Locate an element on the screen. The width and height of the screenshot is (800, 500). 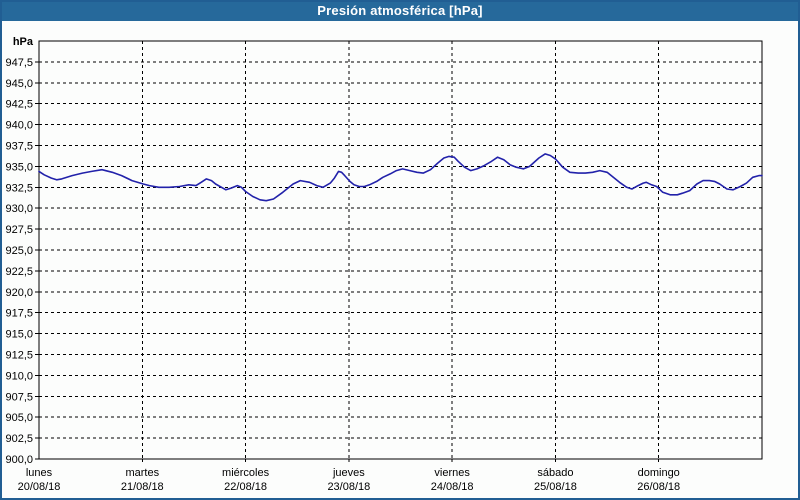
x-date-label: 20/08/18 is located at coordinates (39, 487).